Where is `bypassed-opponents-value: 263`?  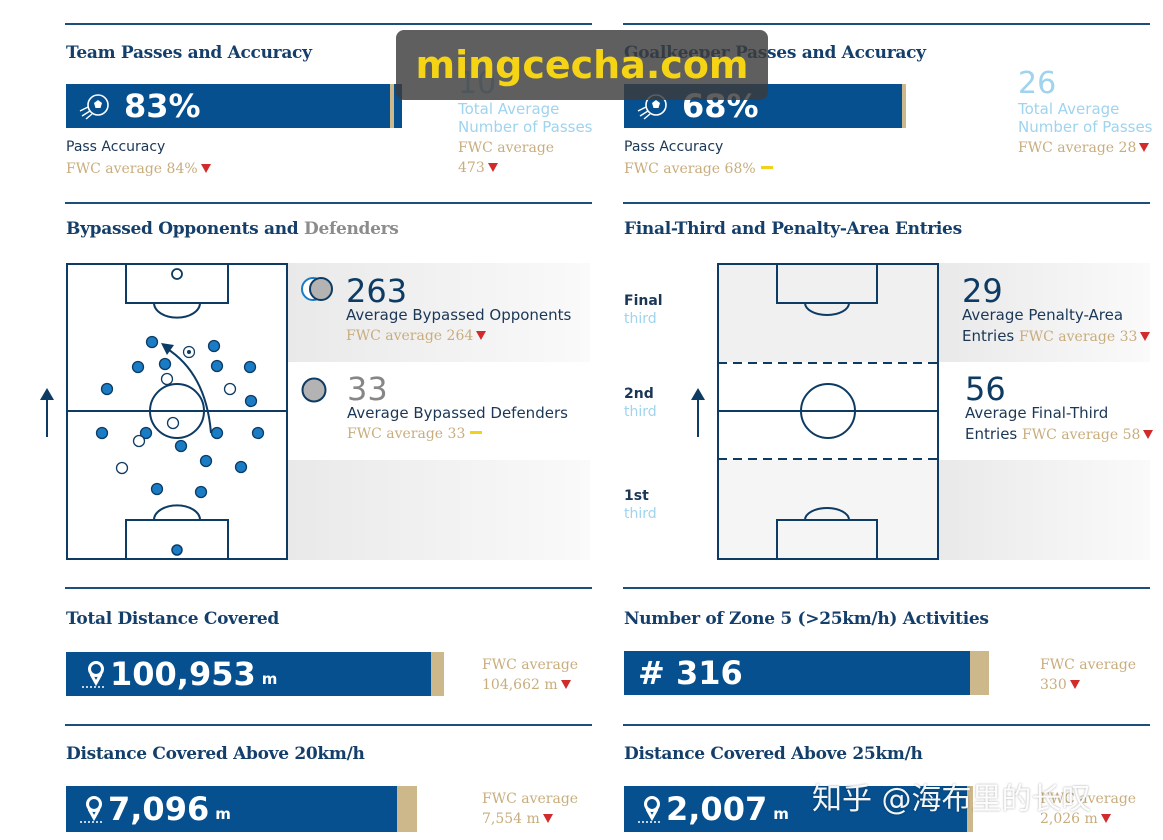
bypassed-opponents-value: 263 is located at coordinates (377, 291).